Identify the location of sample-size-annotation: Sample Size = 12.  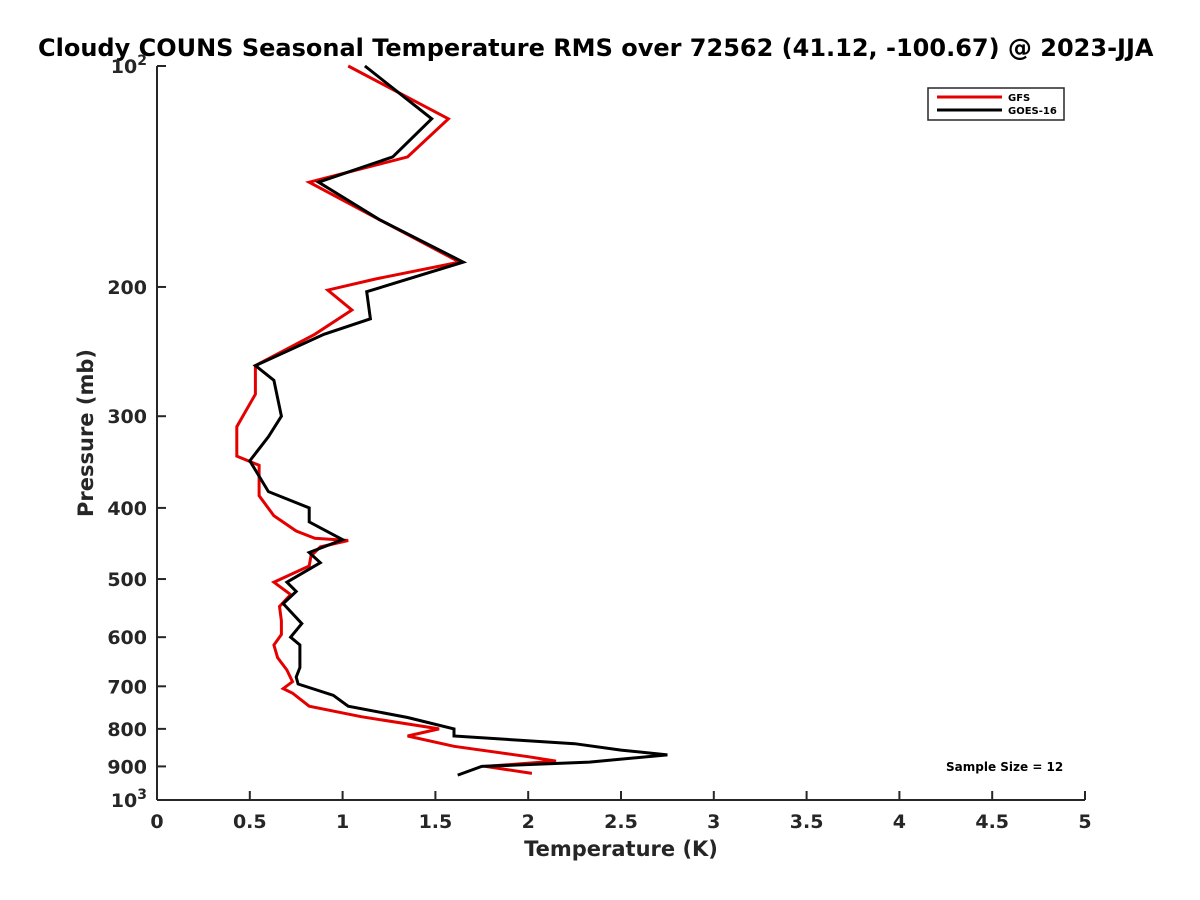
(1004, 767).